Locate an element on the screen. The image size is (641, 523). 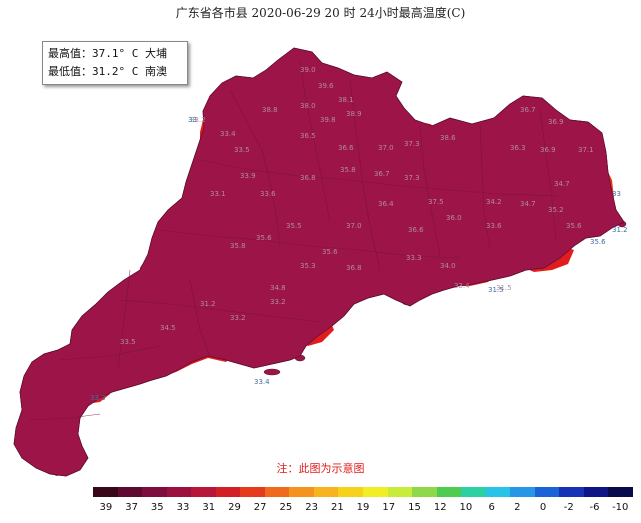
disclaimer-note: 注：此图为示意图 is located at coordinates (320, 468).